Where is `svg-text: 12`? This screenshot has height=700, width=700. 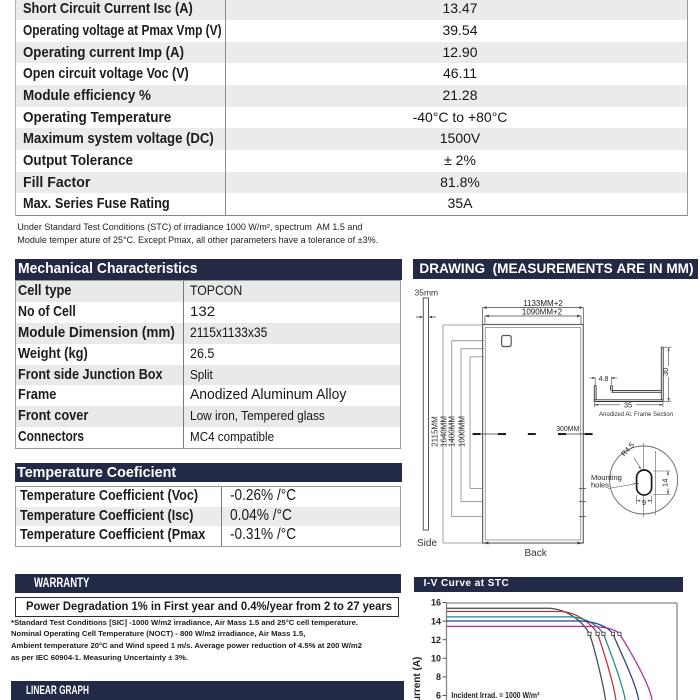
svg-text: 12 is located at coordinates (436, 640).